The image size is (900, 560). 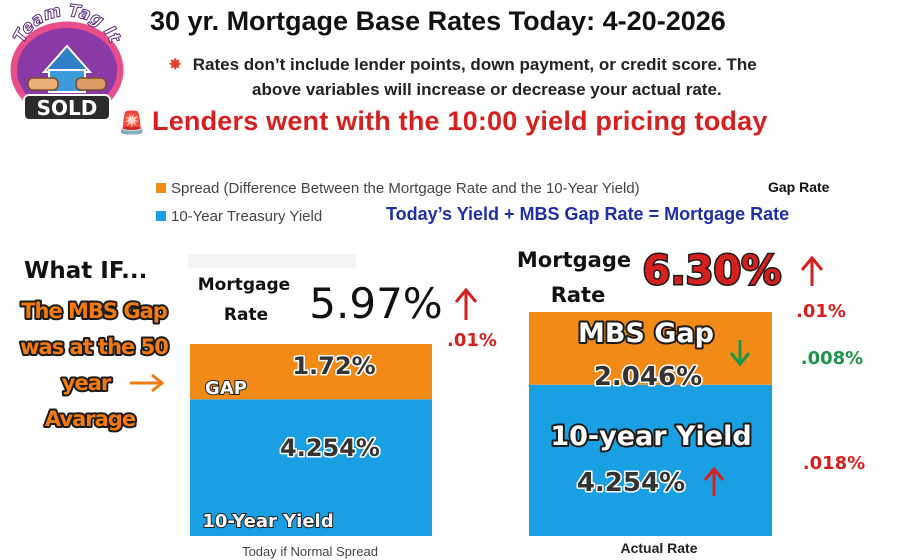 What do you see at coordinates (812, 270) in the screenshot?
I see `up-arrow-icon-right-top` at bounding box center [812, 270].